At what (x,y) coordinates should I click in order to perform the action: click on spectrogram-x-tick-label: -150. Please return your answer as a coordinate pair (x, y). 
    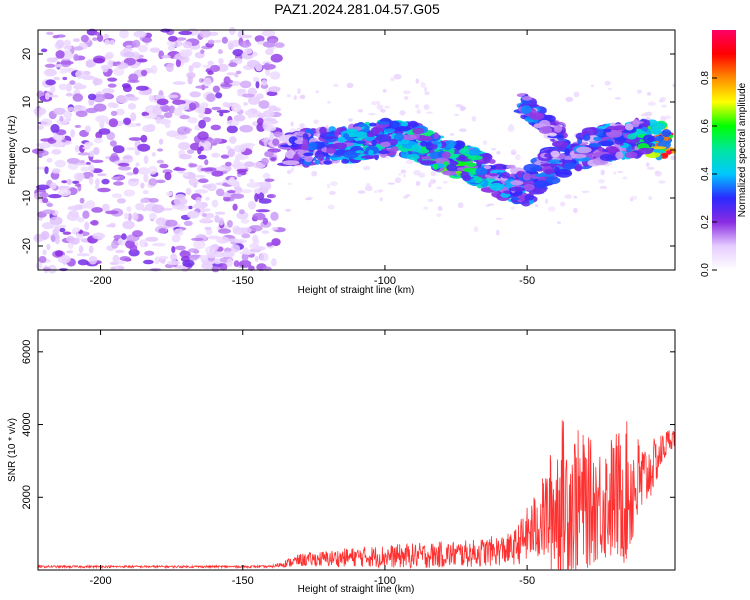
    Looking at the image, I should click on (243, 281).